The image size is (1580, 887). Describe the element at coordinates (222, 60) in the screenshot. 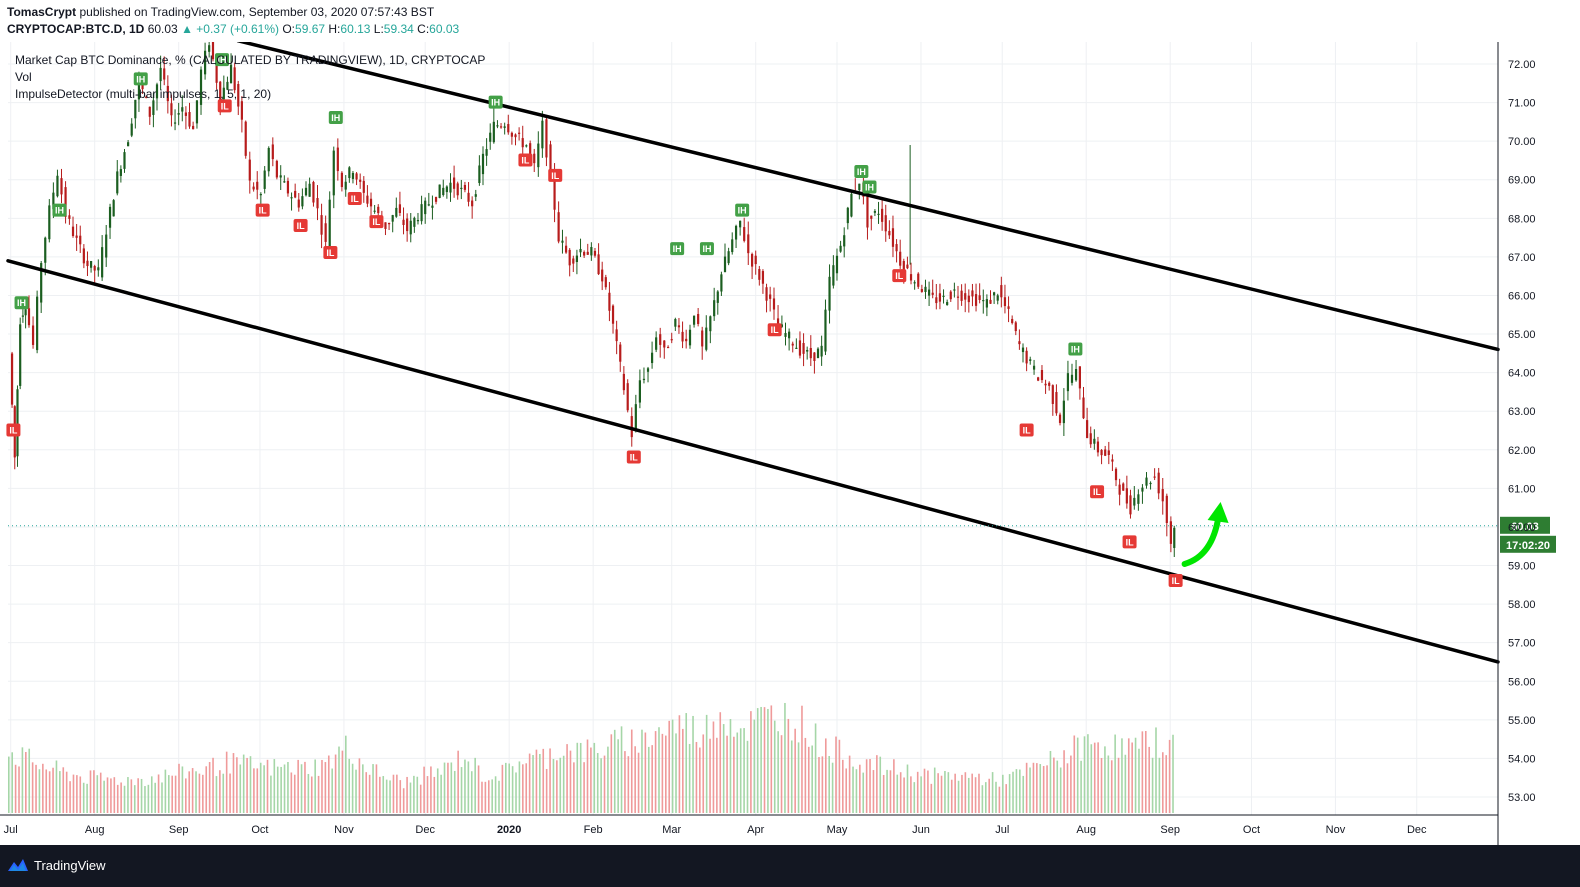

I see `impulse-high-marker: IH` at that location.